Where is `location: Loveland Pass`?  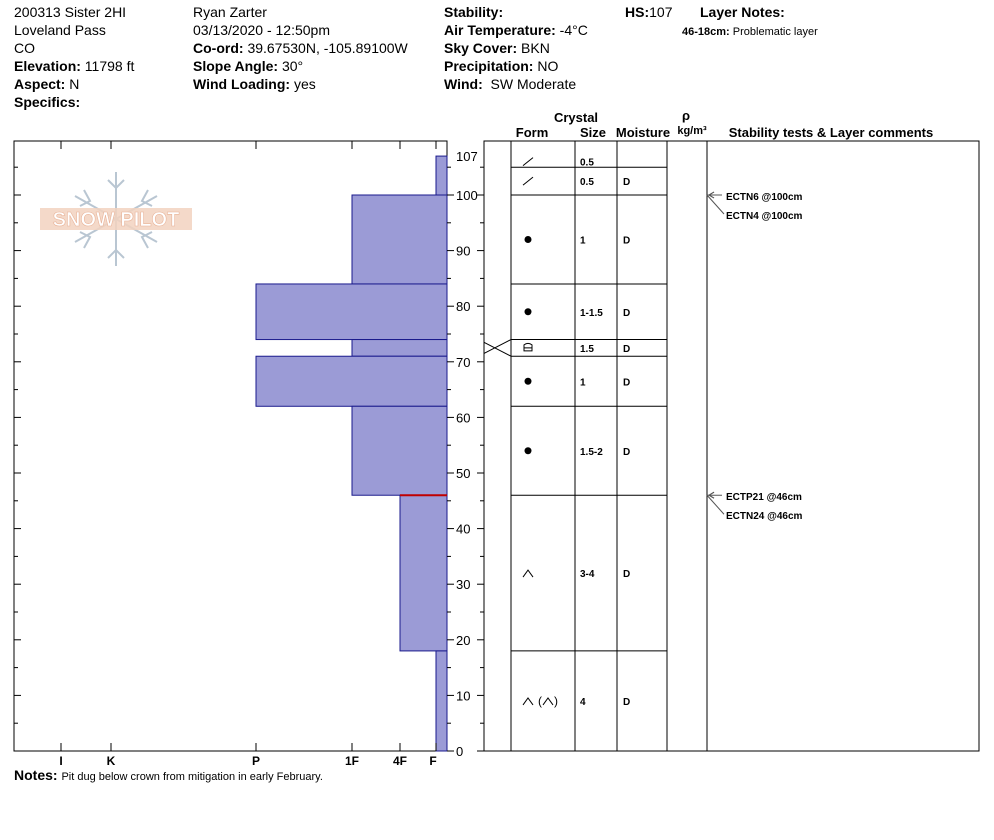
location: Loveland Pass is located at coordinates (60, 30).